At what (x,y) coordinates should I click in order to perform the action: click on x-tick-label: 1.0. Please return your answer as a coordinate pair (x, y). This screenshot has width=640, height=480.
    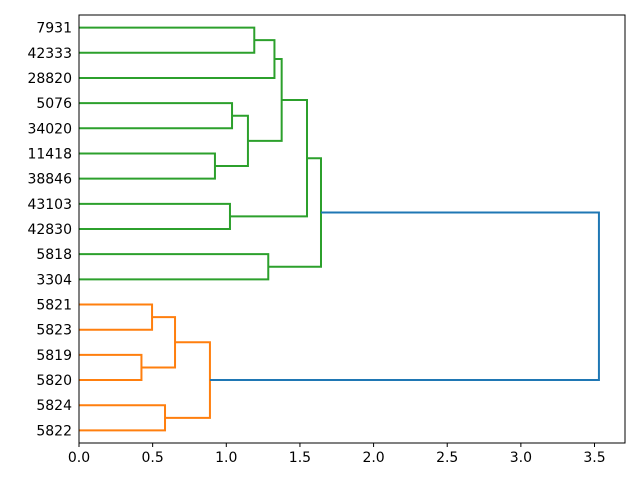
    Looking at the image, I should click on (226, 458).